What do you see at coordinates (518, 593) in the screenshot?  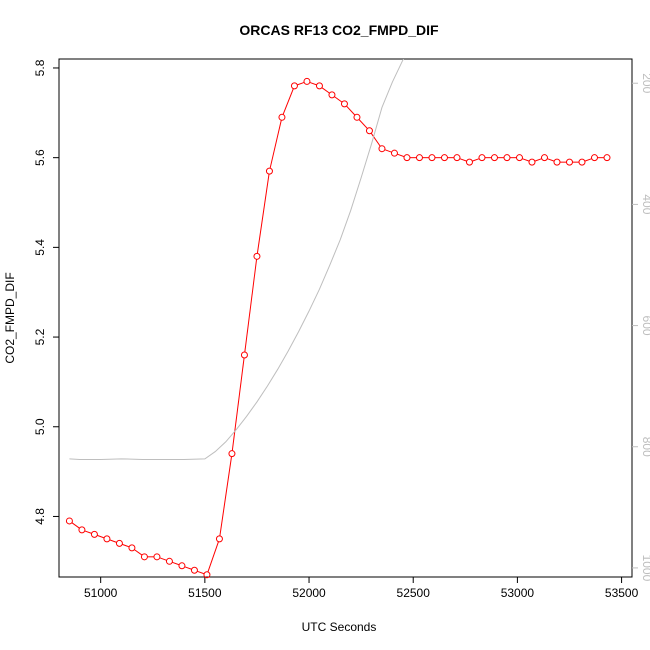 I see `x-tick-label: 53000` at bounding box center [518, 593].